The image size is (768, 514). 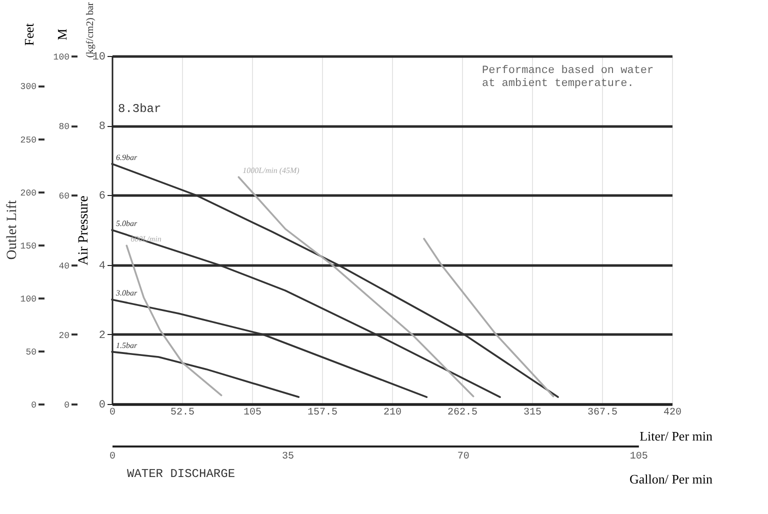 I want to click on x2-tick-label: 35, so click(x=288, y=457).